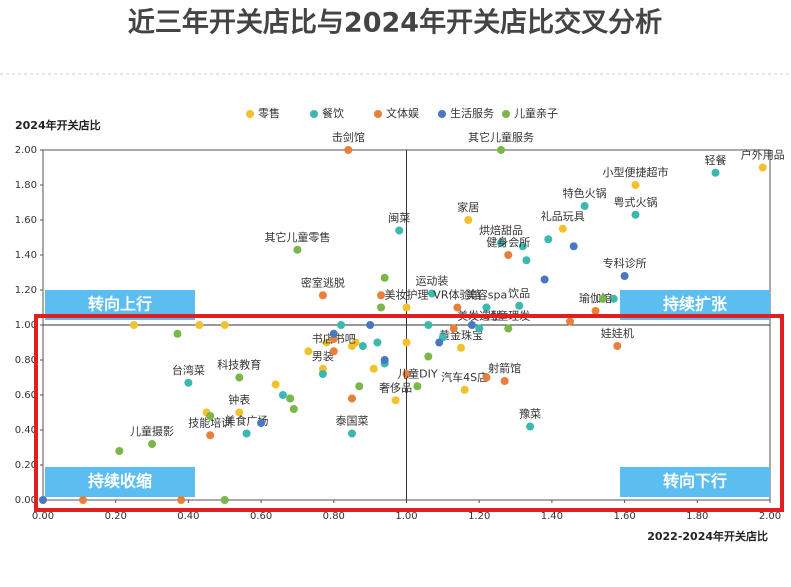 Image resolution: width=791 pixels, height=587 pixels. I want to click on point-label: 奢侈品, so click(395, 387).